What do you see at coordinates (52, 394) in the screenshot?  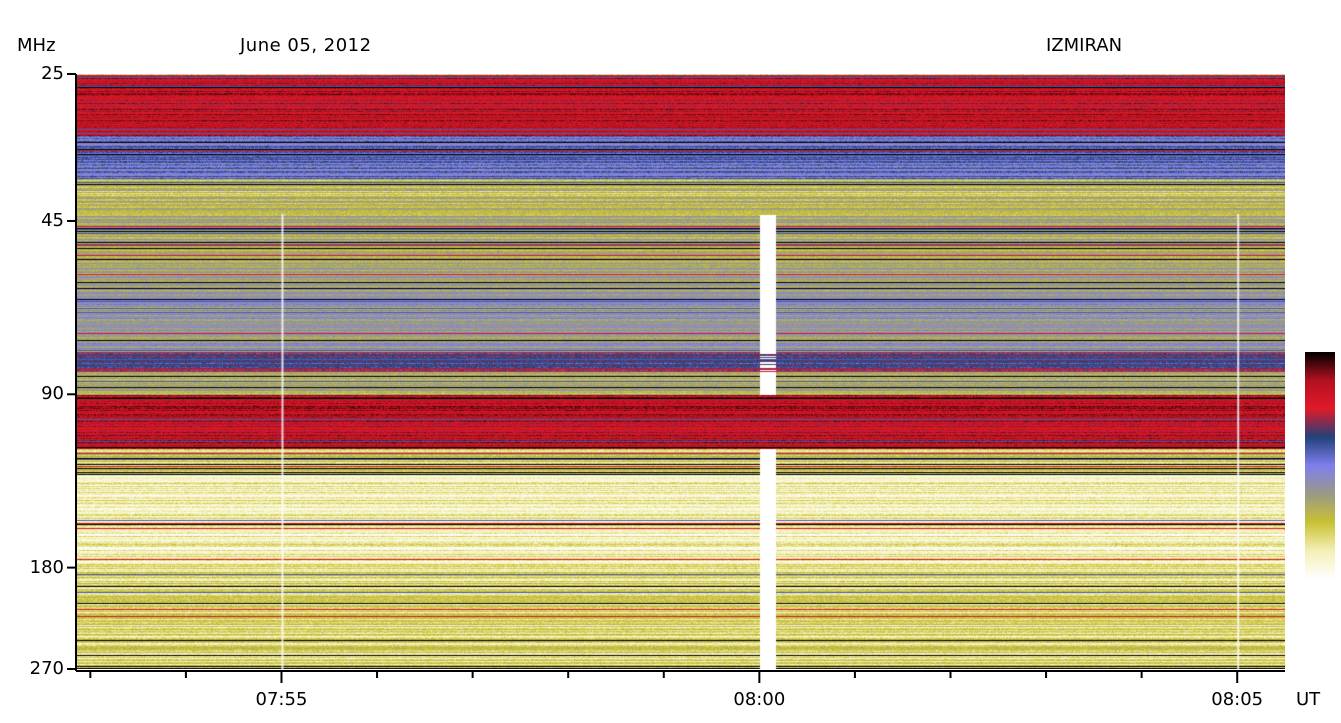 I see `y-tick-label: 90` at bounding box center [52, 394].